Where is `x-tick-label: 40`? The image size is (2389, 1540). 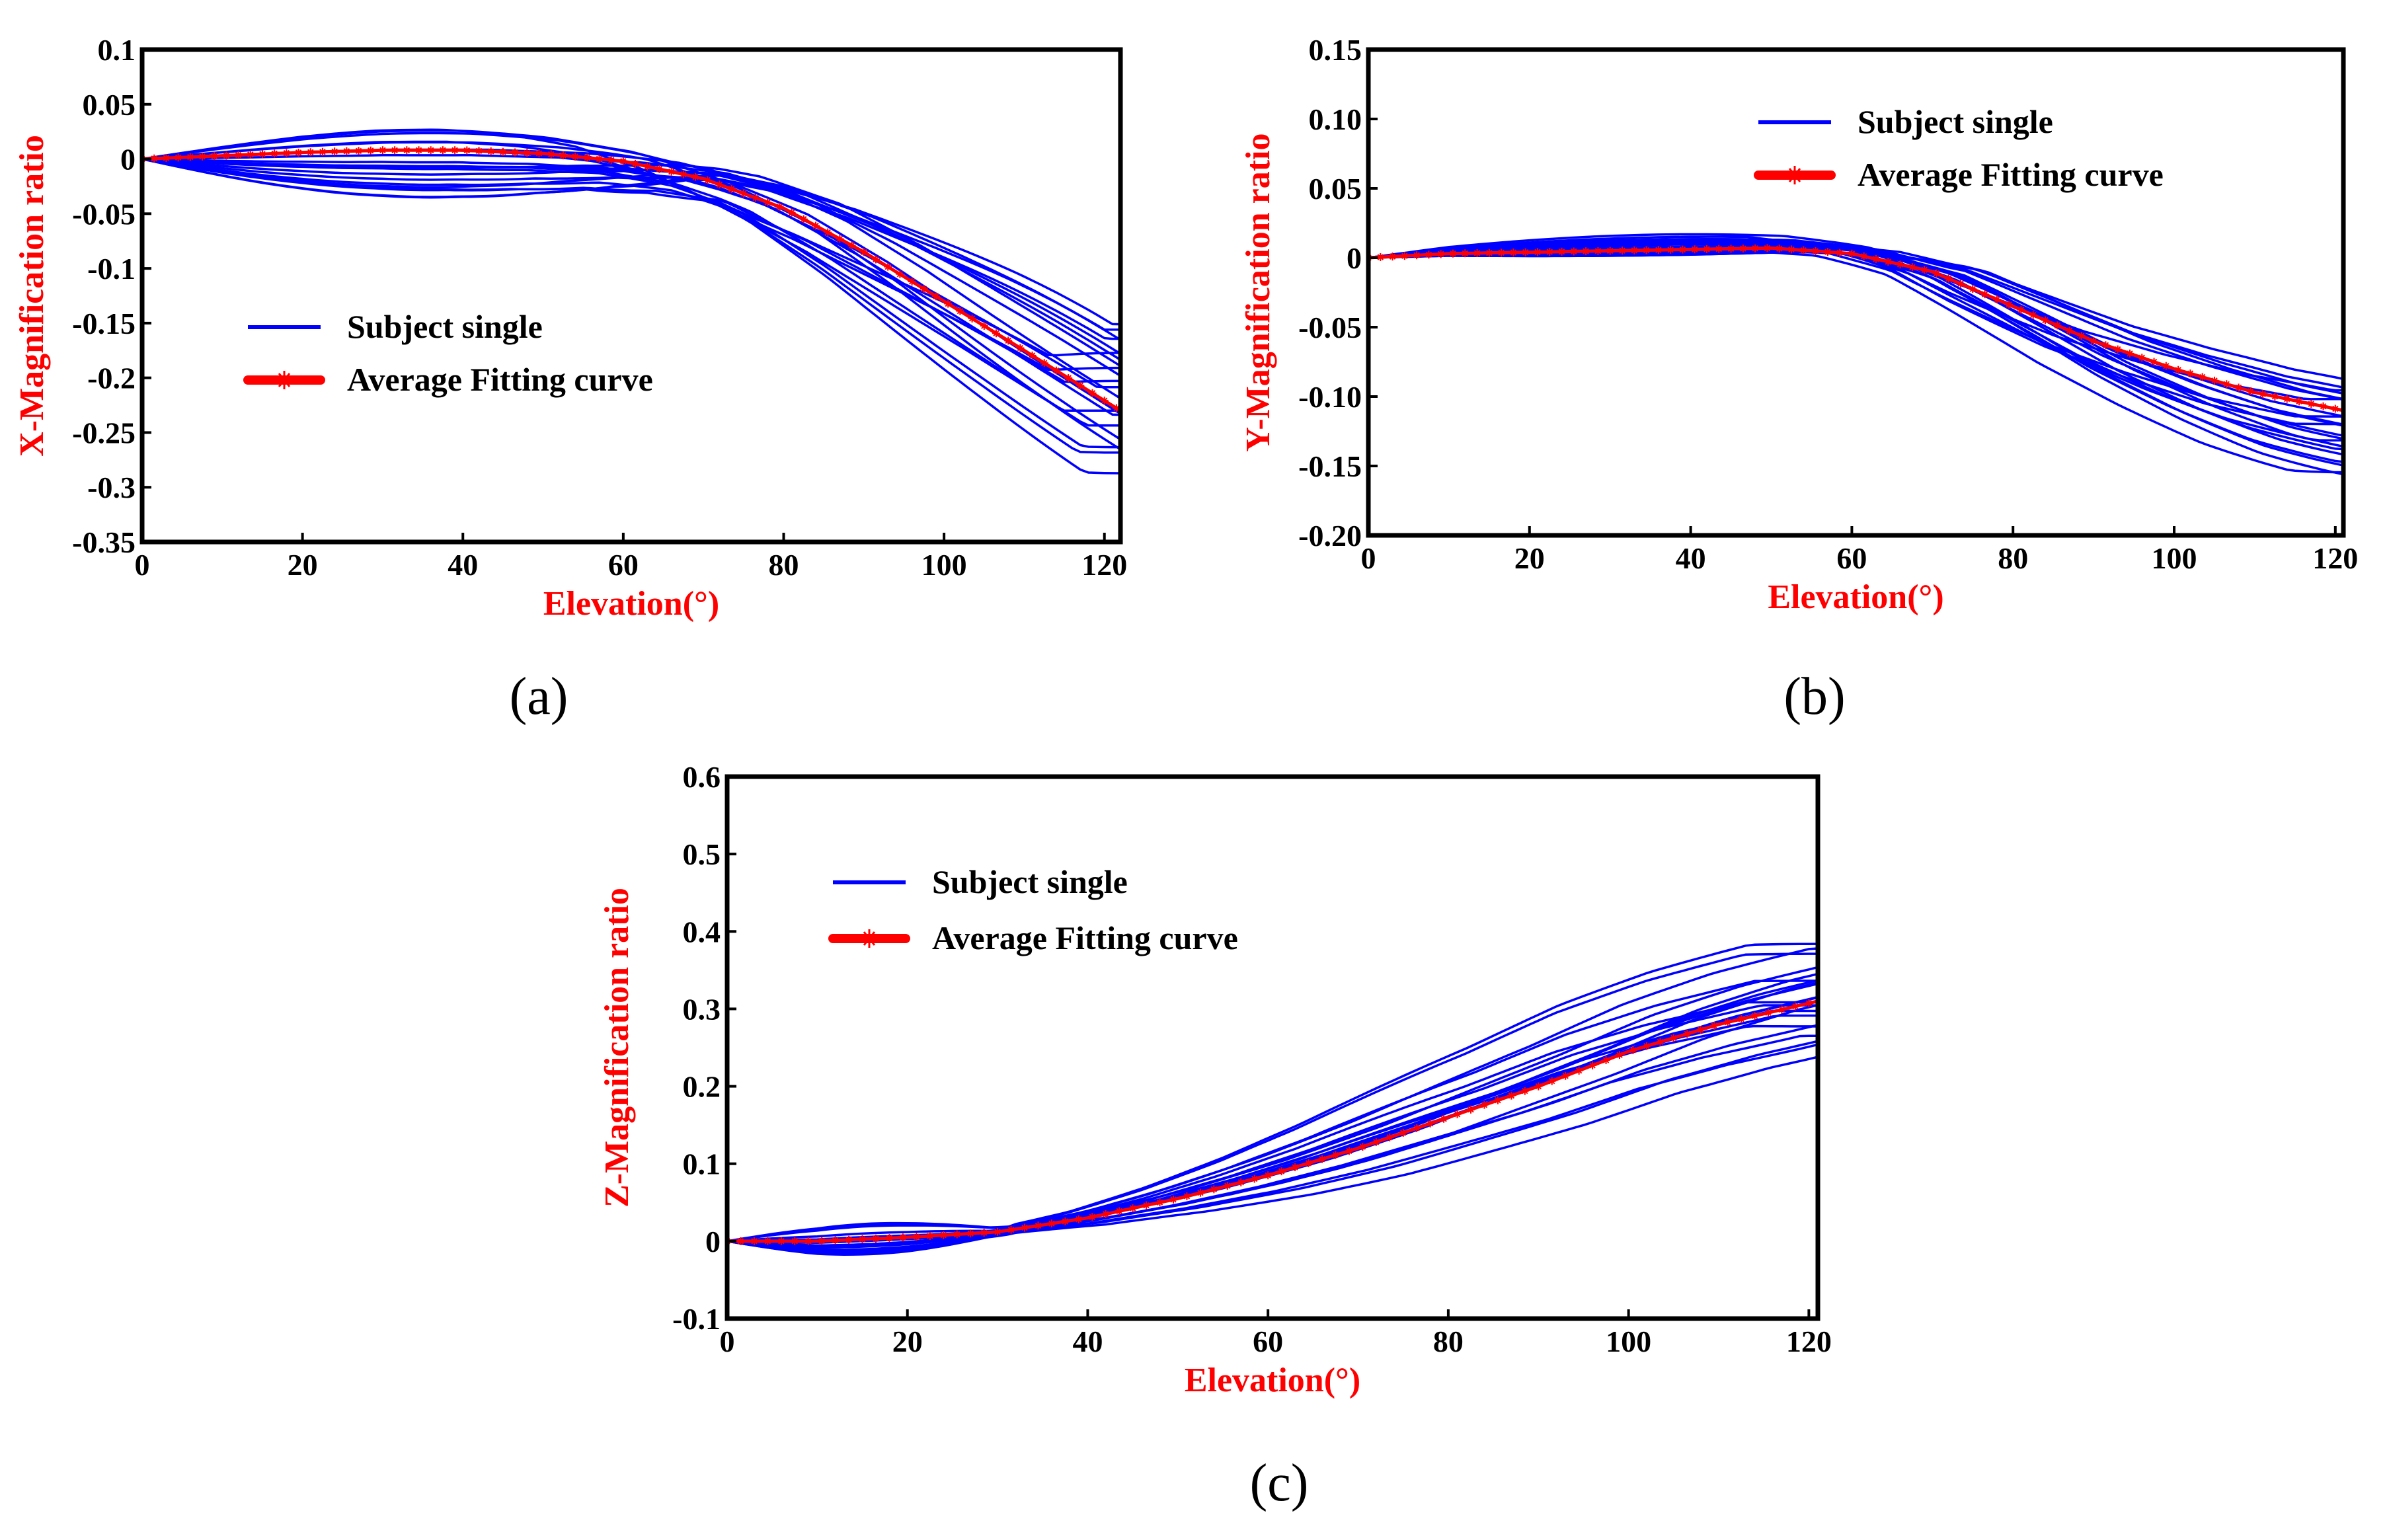 x-tick-label: 40 is located at coordinates (1087, 1341).